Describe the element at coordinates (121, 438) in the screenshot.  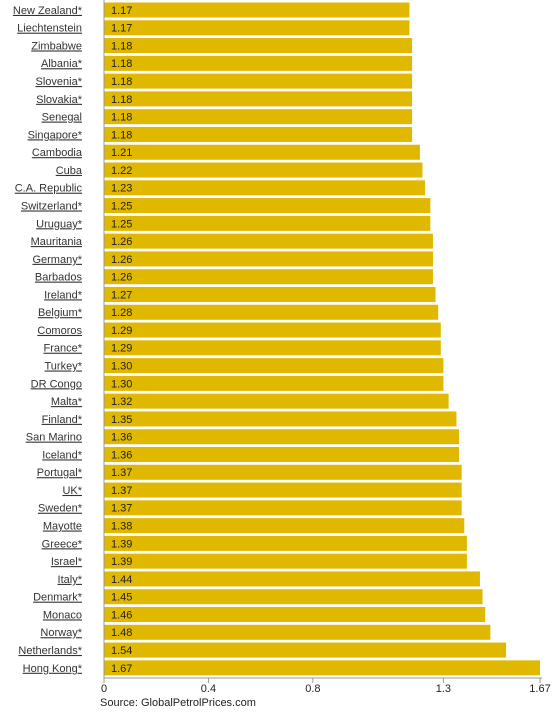
I see `value-label: 1.36` at that location.